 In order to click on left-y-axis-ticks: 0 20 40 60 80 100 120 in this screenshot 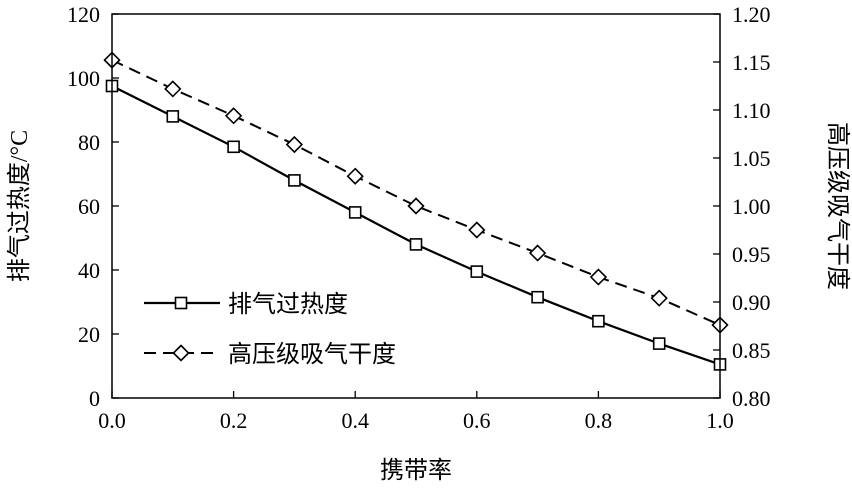, I will do `click(93, 206)`.